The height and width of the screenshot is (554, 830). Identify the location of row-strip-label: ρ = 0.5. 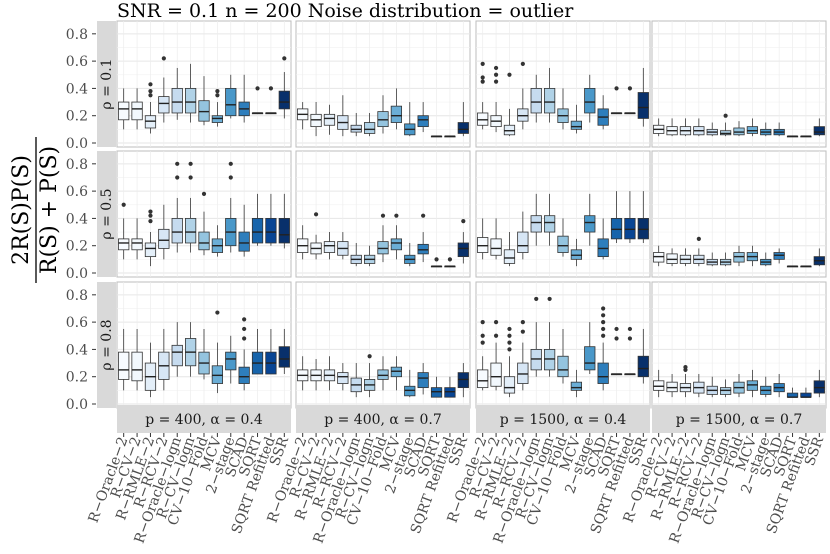
(107, 213).